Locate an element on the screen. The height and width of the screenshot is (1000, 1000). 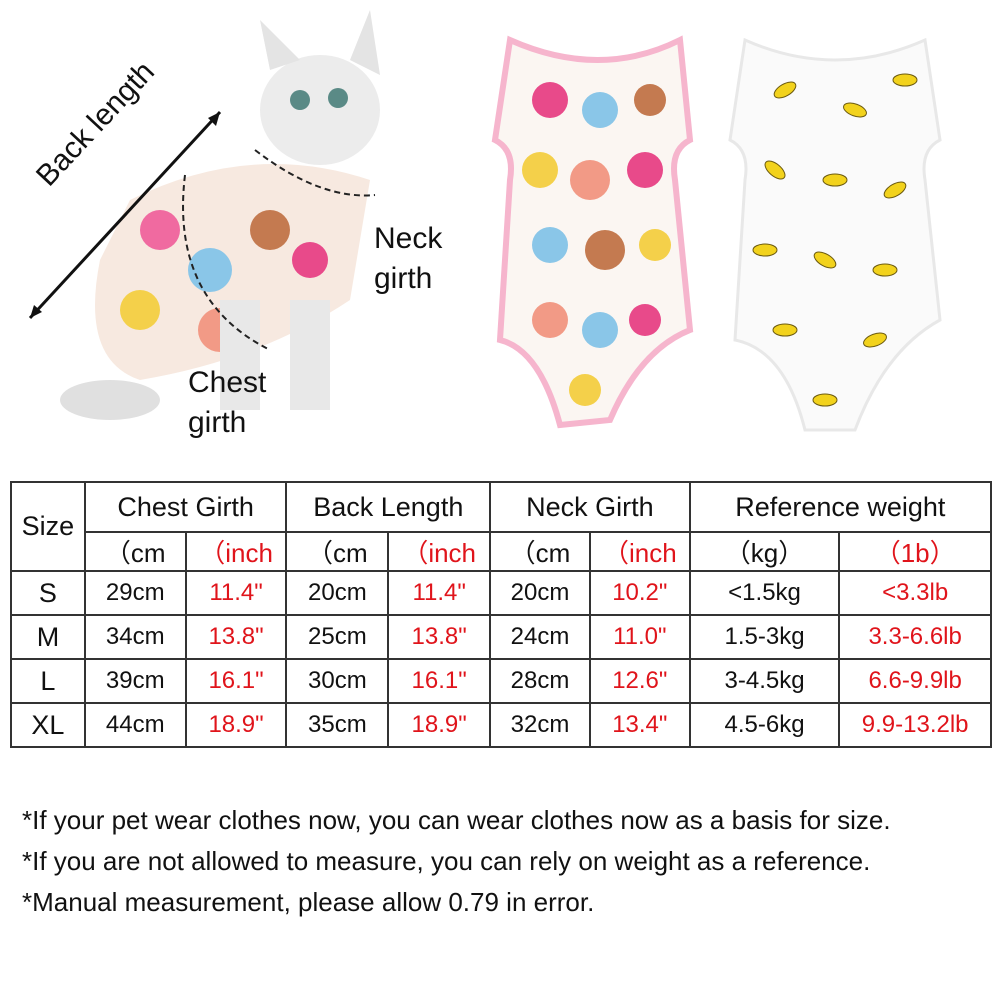
table-cell: 11.0" is located at coordinates (639, 637).